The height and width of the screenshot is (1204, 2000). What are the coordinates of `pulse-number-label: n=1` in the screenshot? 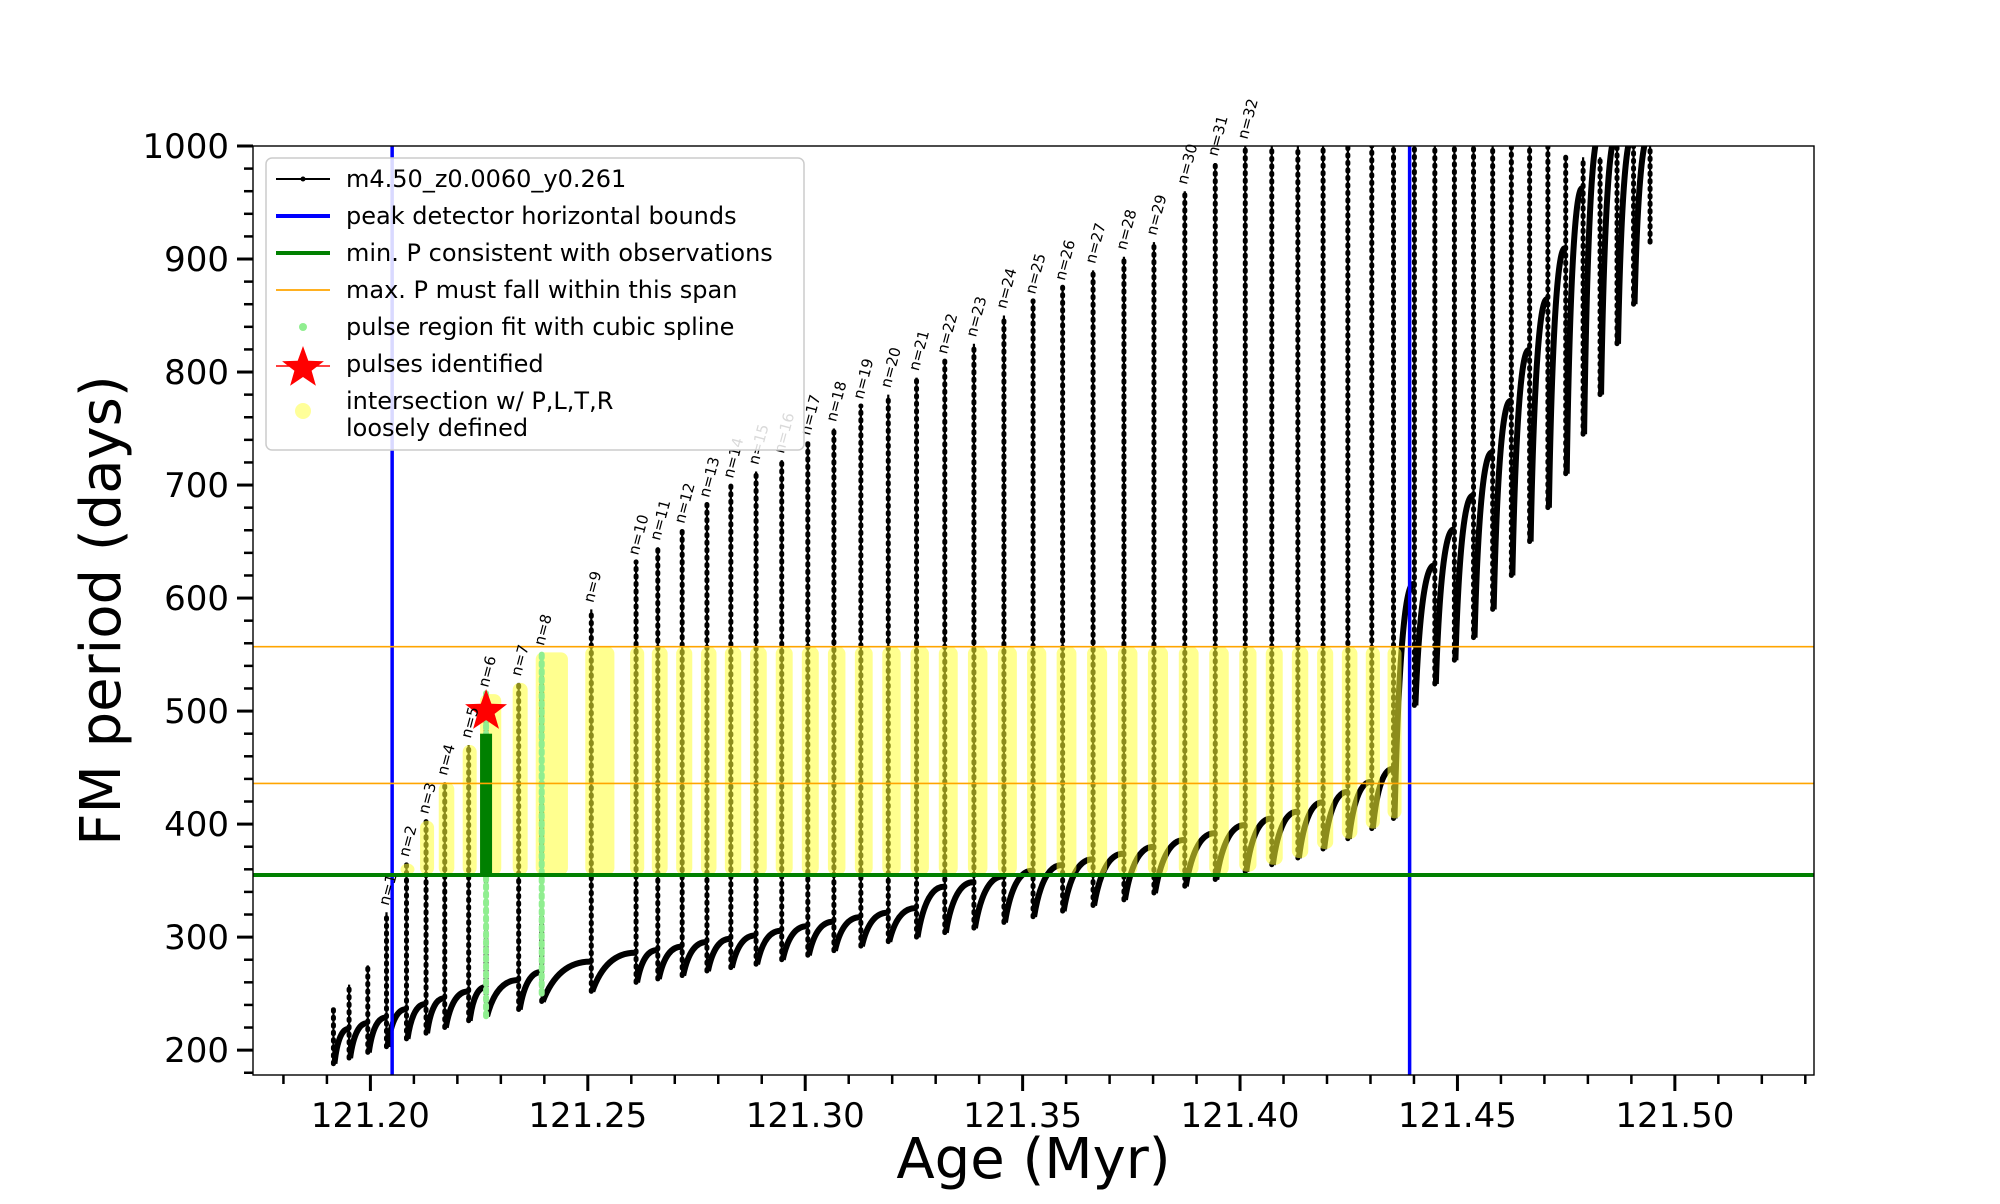 It's located at (388, 889).